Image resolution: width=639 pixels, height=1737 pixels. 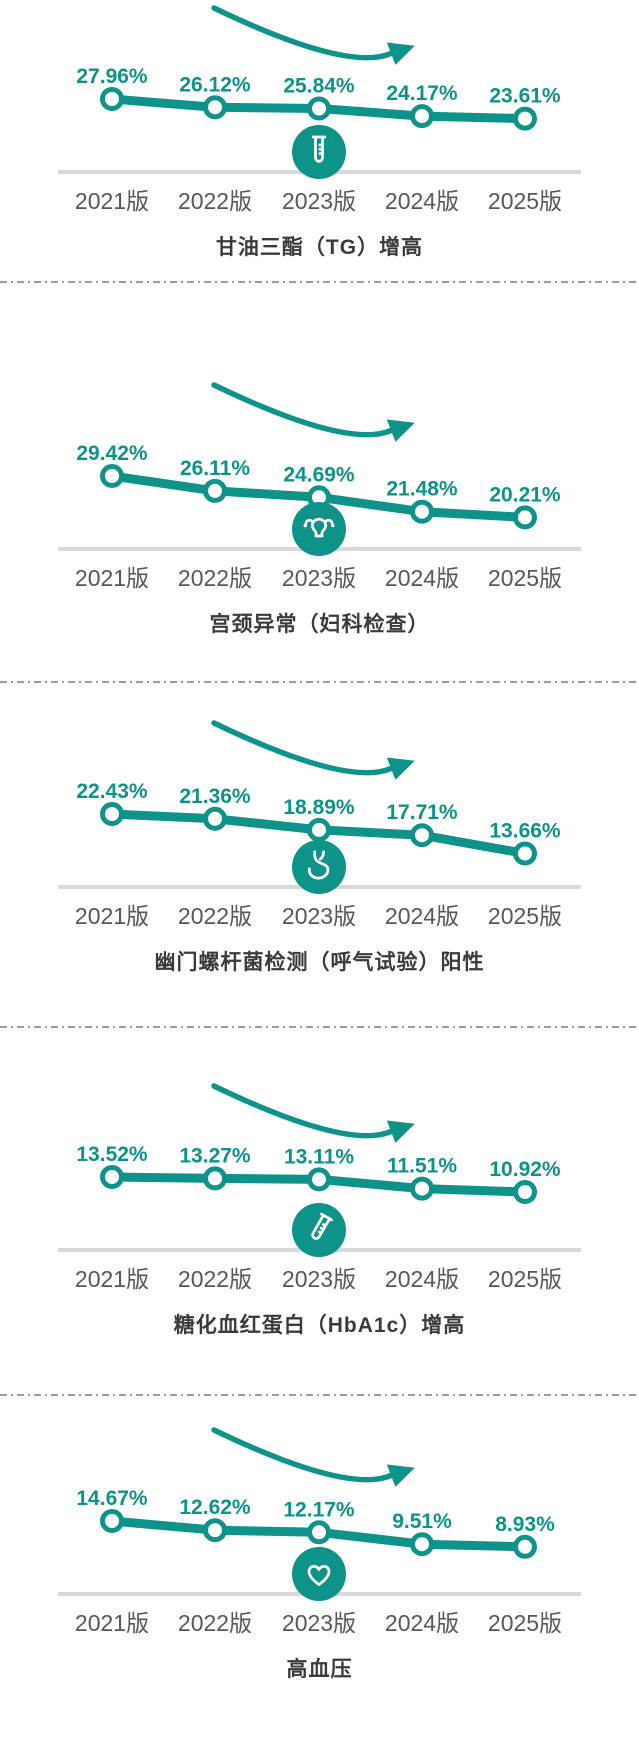 I want to click on stomach-icon, so click(x=319, y=867).